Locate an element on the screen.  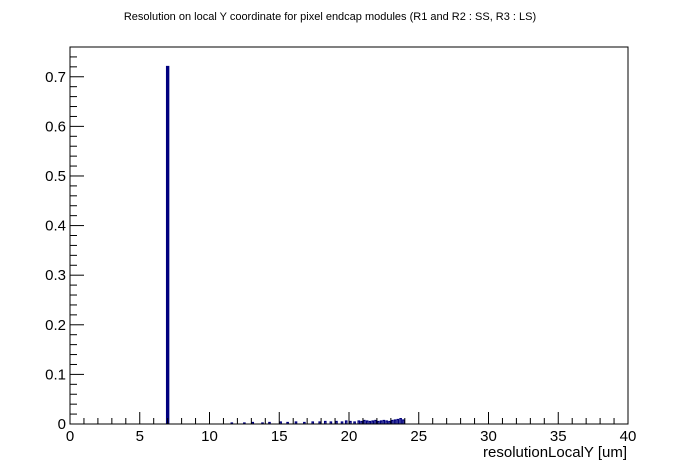
y-tick-label: 0.3 is located at coordinates (55, 275).